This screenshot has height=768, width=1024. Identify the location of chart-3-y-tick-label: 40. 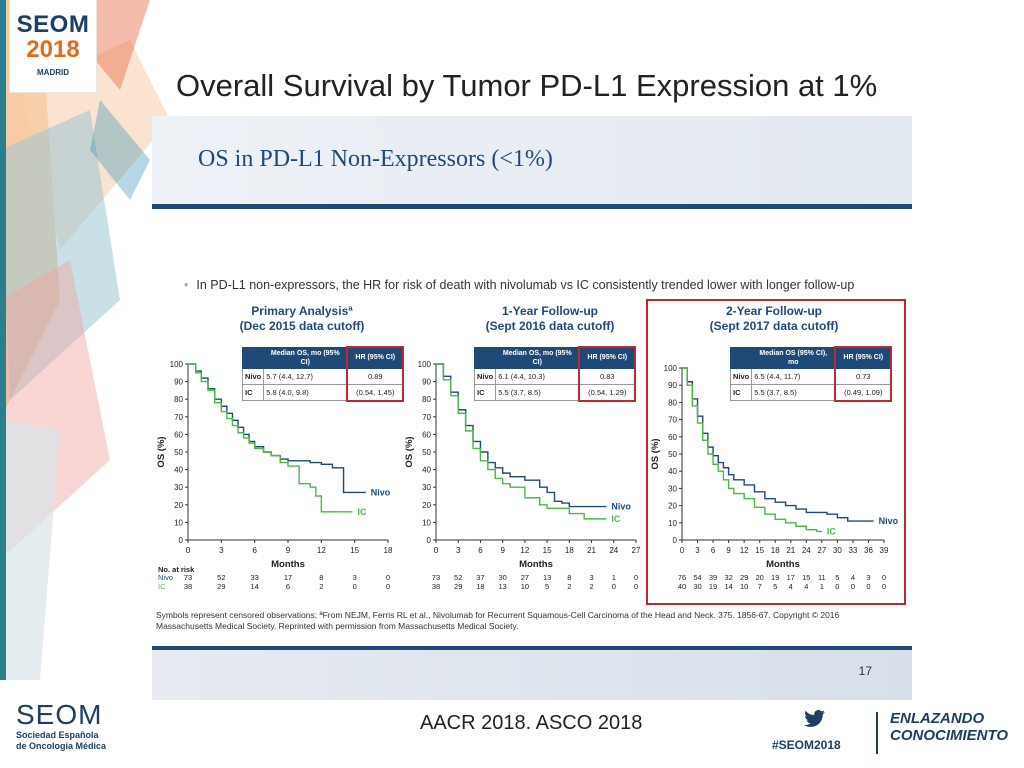
(672, 471).